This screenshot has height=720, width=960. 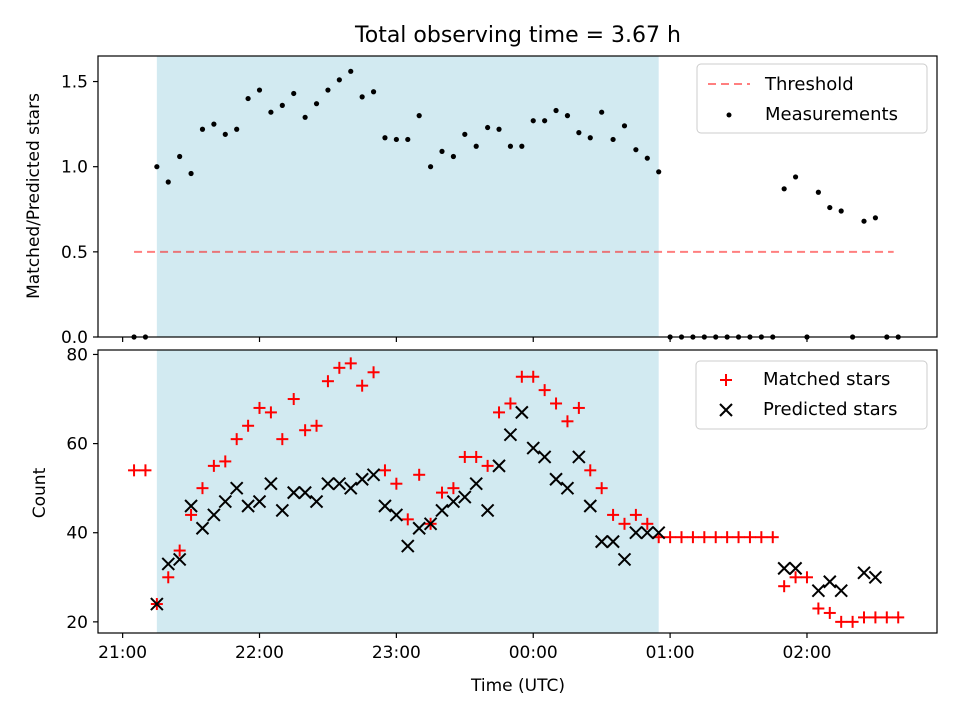 I want to click on counts-x-tick-label: 21:00, so click(x=122, y=653).